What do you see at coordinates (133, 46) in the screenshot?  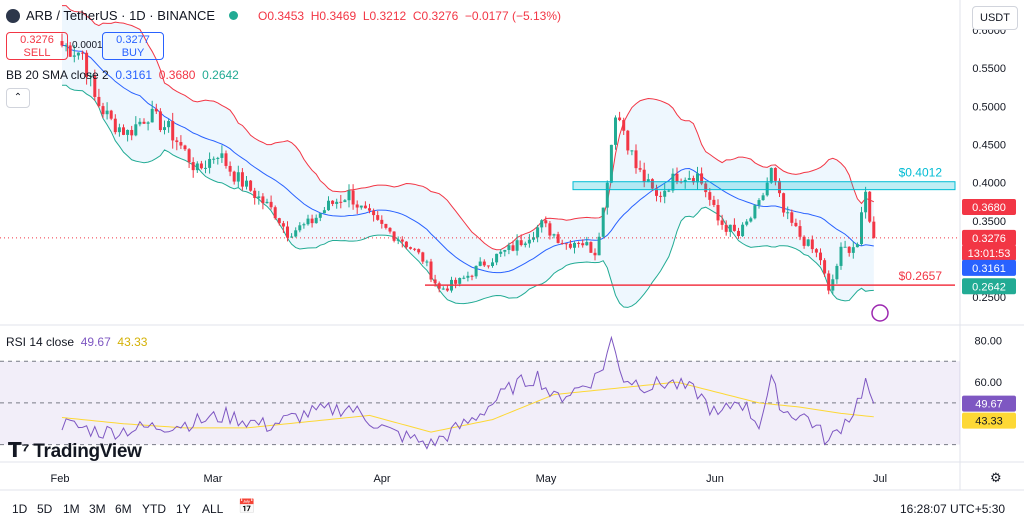 I see `buy-button: 0.3277 BUY` at bounding box center [133, 46].